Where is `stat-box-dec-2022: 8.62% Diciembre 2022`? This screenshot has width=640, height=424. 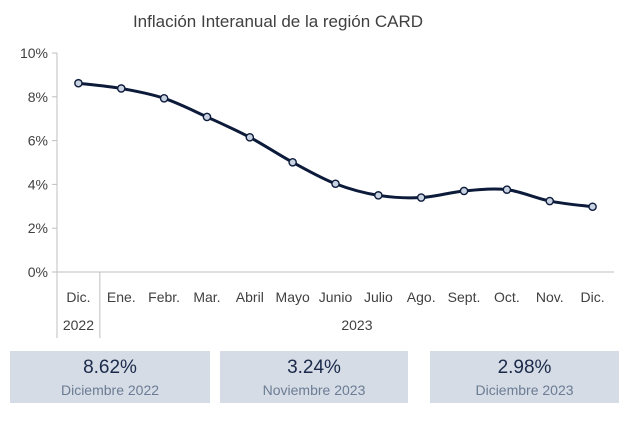
stat-box-dec-2022: 8.62% Diciembre 2022 is located at coordinates (110, 377).